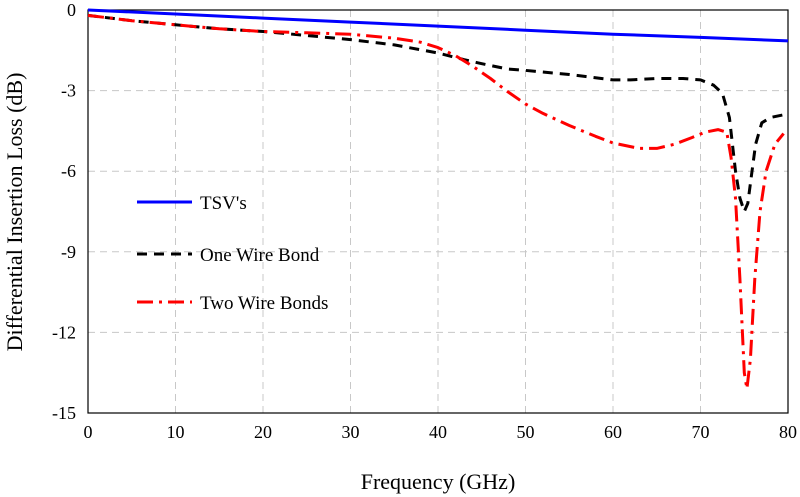  Describe the element at coordinates (68, 91) in the screenshot. I see `y-tick-label: -3` at that location.